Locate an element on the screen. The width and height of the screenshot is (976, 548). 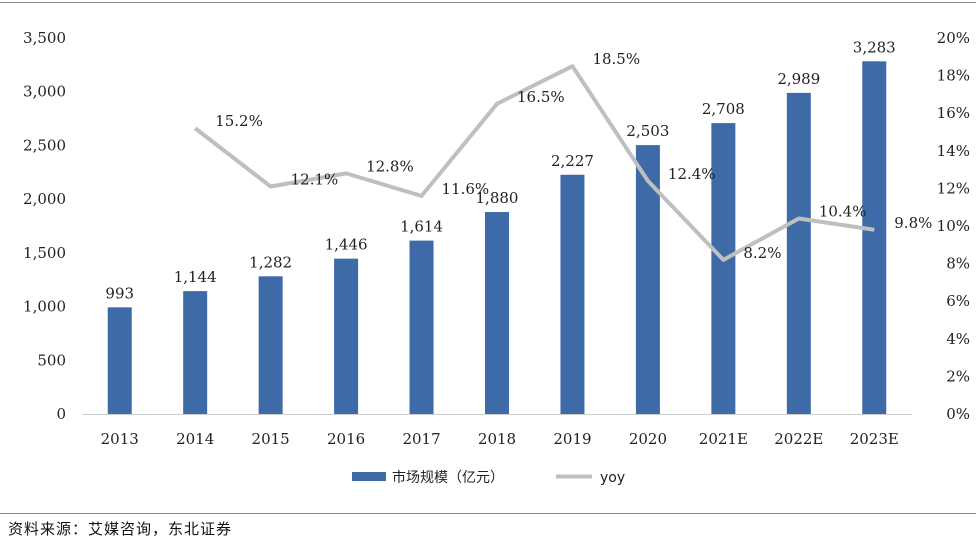
bar-data-label: 1,880 is located at coordinates (497, 198).